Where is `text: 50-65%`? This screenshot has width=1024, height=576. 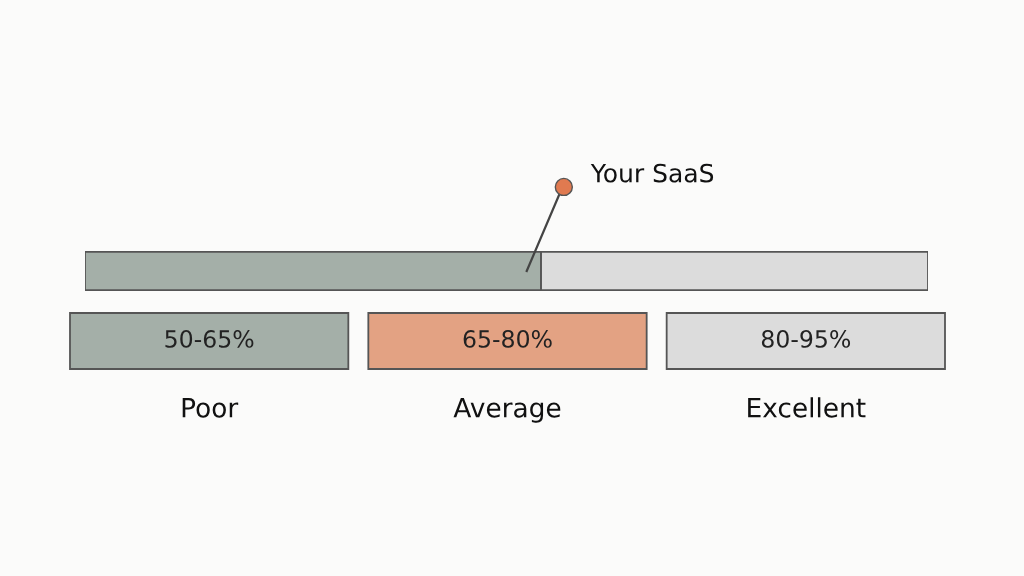 text: 50-65% is located at coordinates (209, 338).